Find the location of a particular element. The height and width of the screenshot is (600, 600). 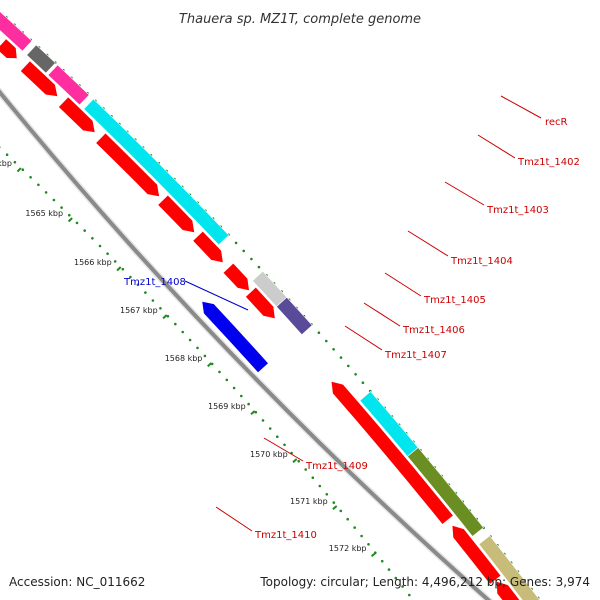

tick-label: 1566 kbp is located at coordinates (93, 262).